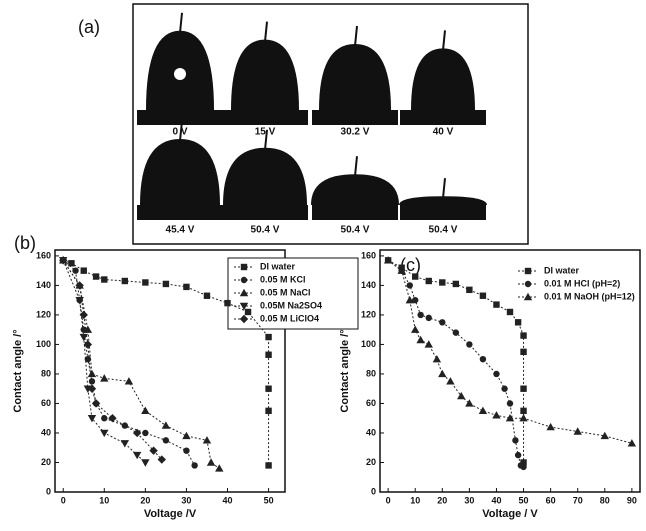 This screenshot has width=646, height=531. Describe the element at coordinates (410, 265) in the screenshot. I see `panel-label: (c)` at that location.